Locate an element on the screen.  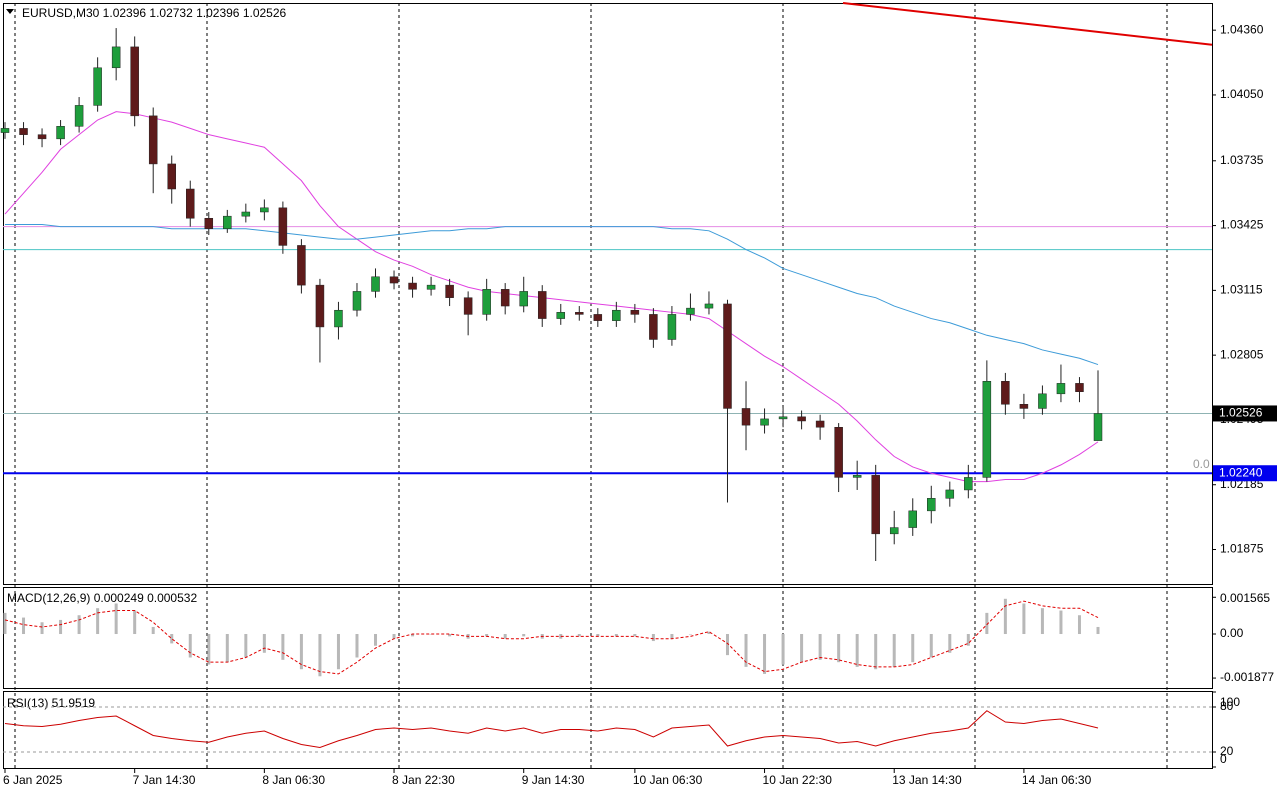
trendline is located at coordinates (1027, 24).